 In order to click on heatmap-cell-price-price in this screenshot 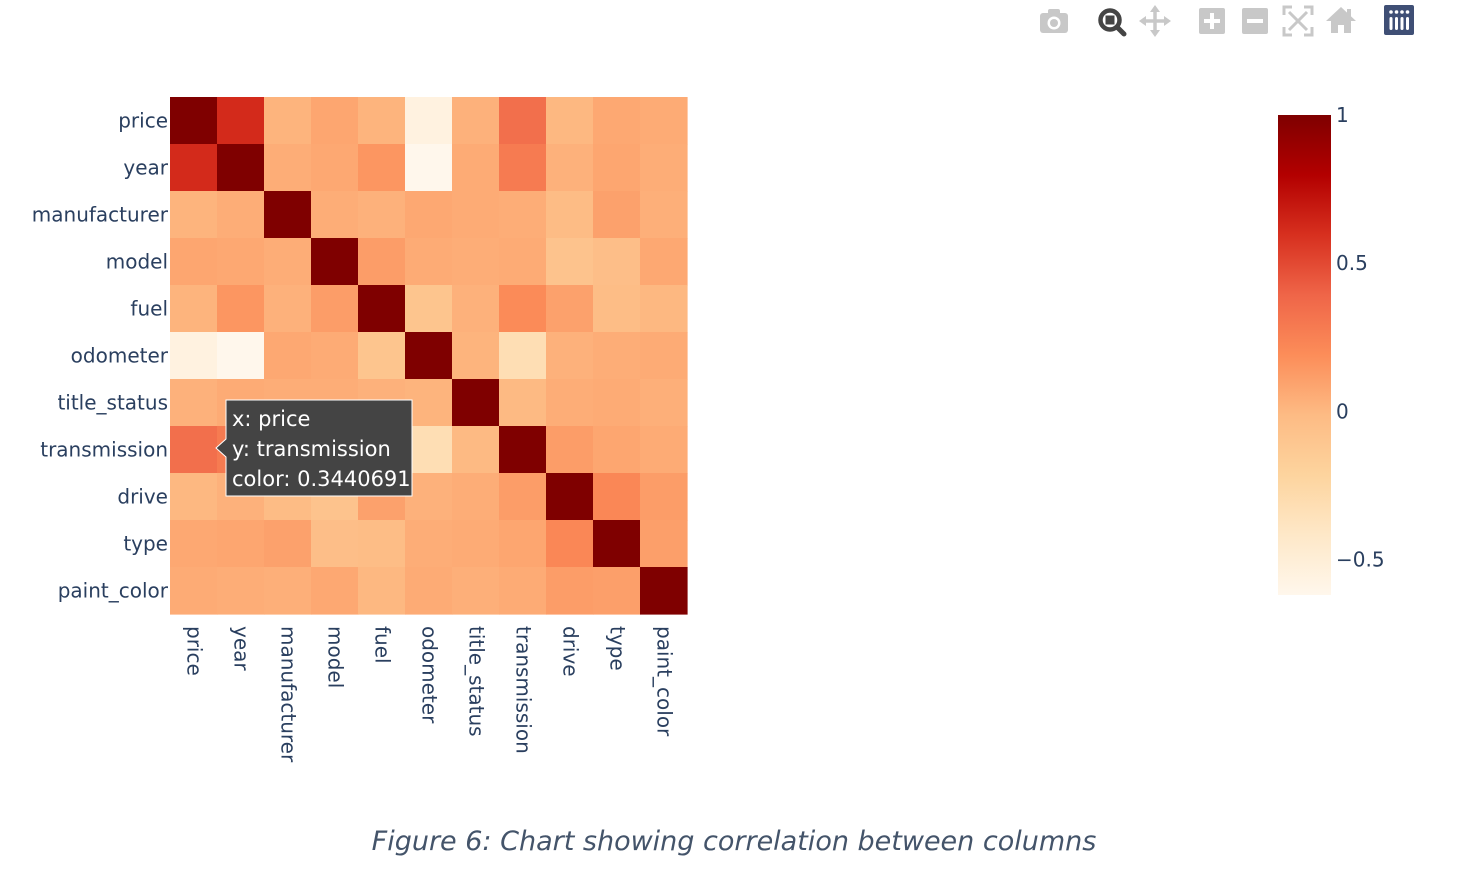, I will do `click(194, 121)`.